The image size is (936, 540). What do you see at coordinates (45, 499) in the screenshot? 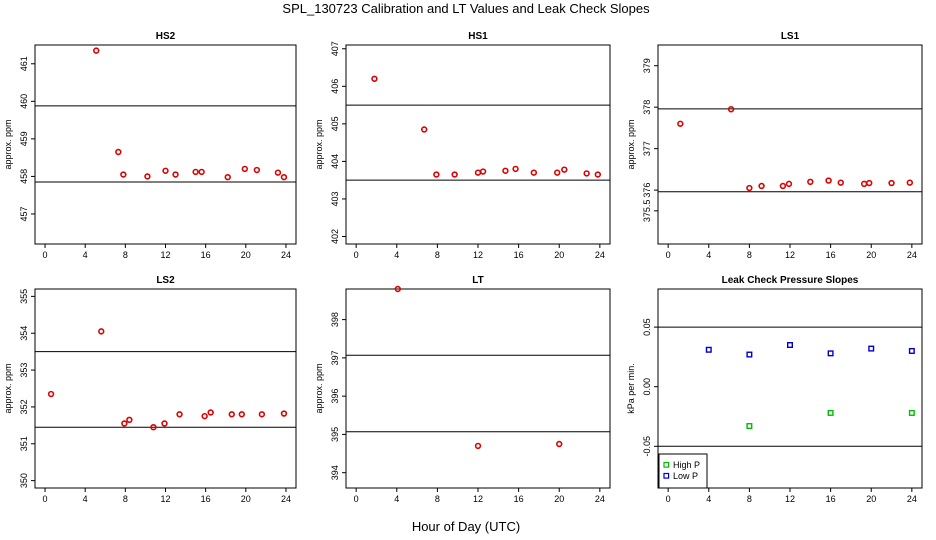
I see `x-tick-label-ls2: 0` at bounding box center [45, 499].